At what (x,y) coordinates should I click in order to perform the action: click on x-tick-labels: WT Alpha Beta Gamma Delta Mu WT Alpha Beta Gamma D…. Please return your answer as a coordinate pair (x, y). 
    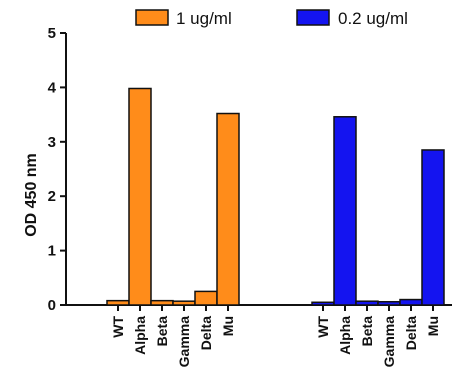
    Looking at the image, I should click on (275, 342).